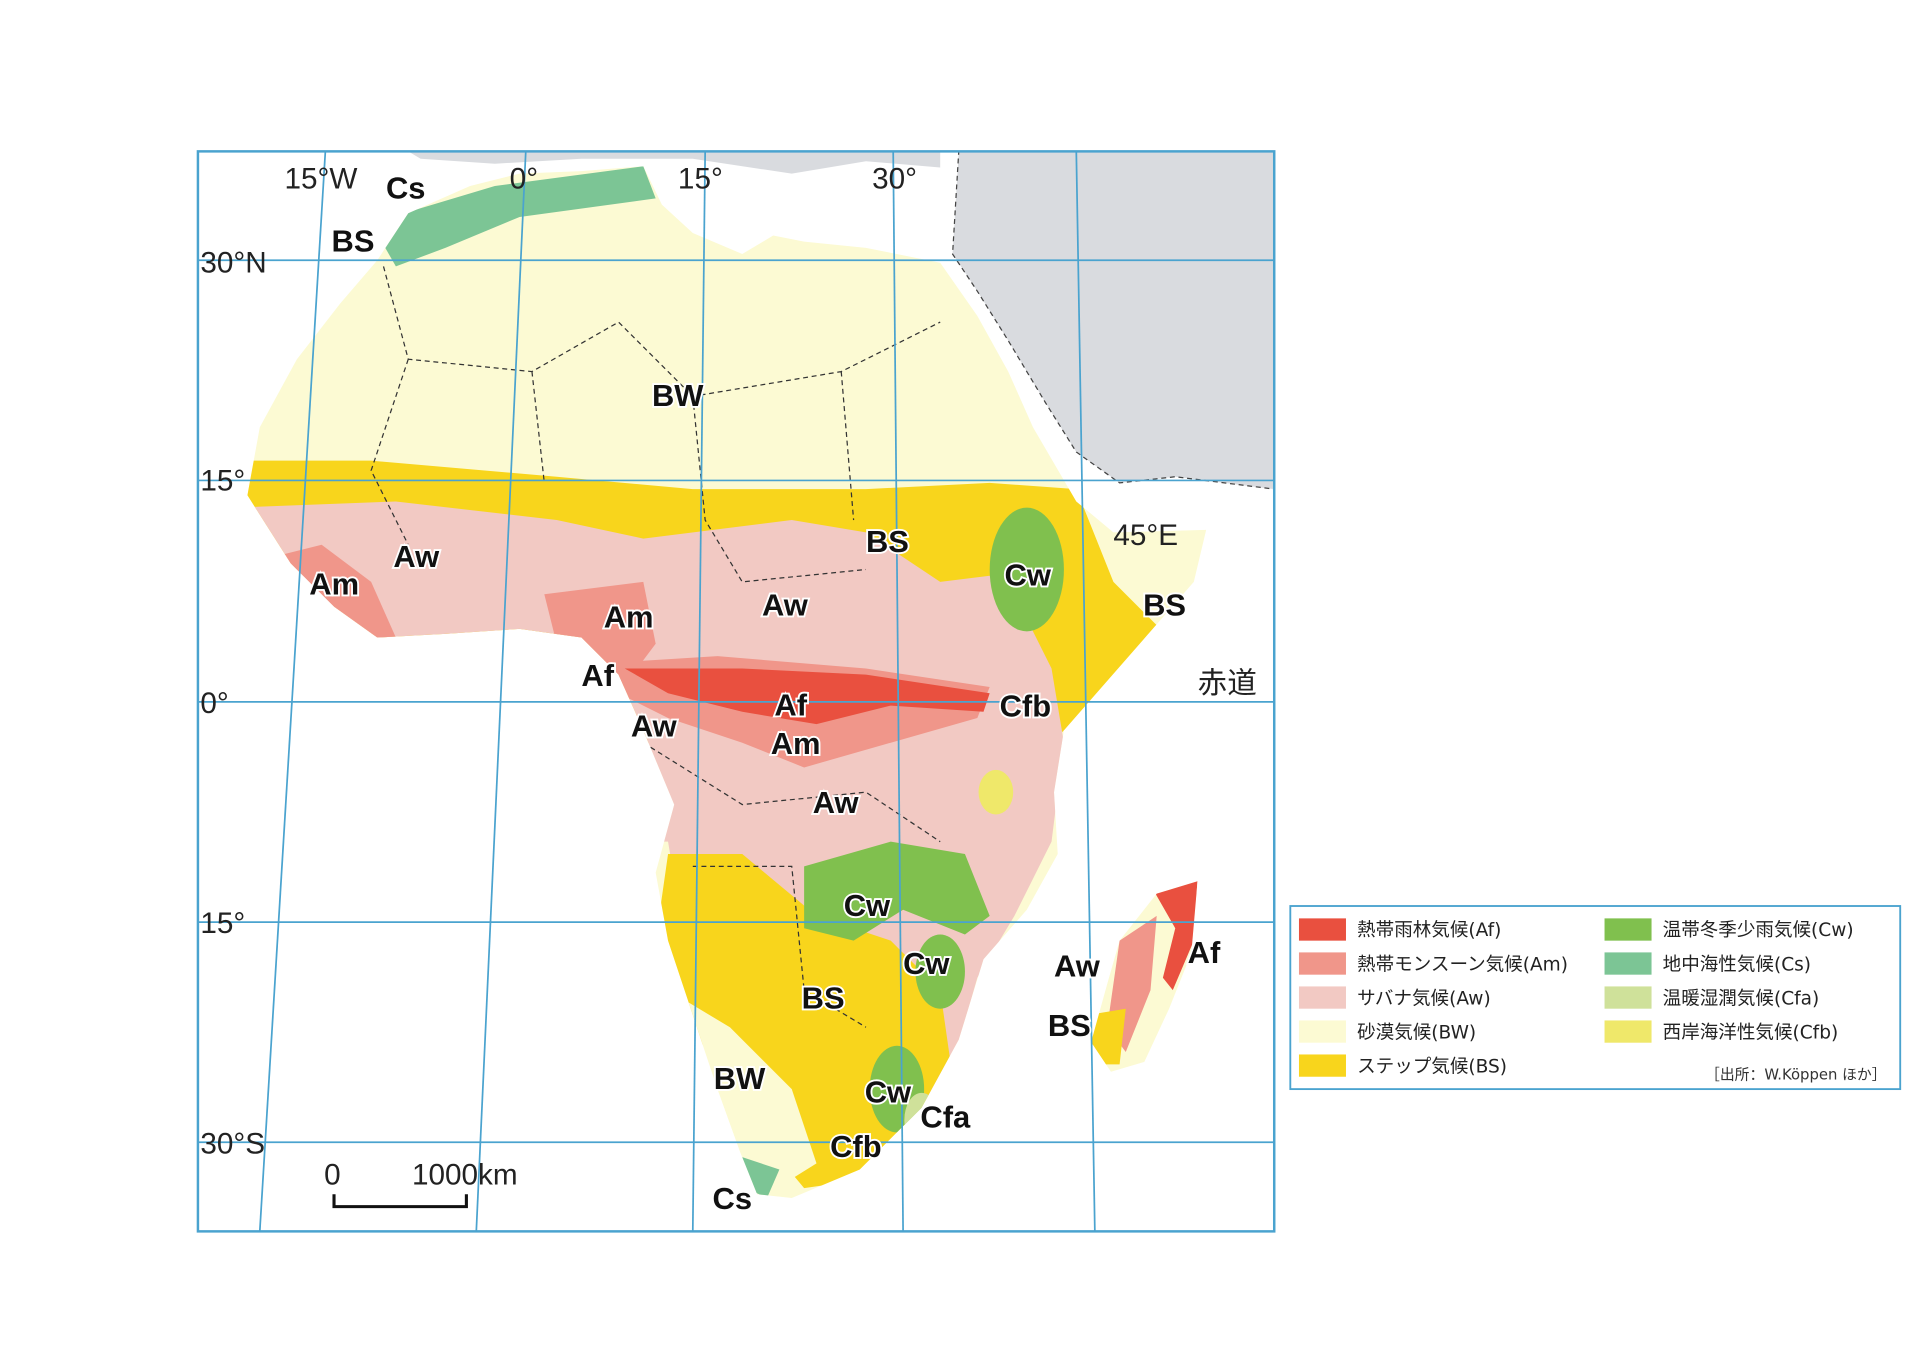 The image size is (1920, 1358). Describe the element at coordinates (674, 162) in the screenshot. I see `europe` at that location.